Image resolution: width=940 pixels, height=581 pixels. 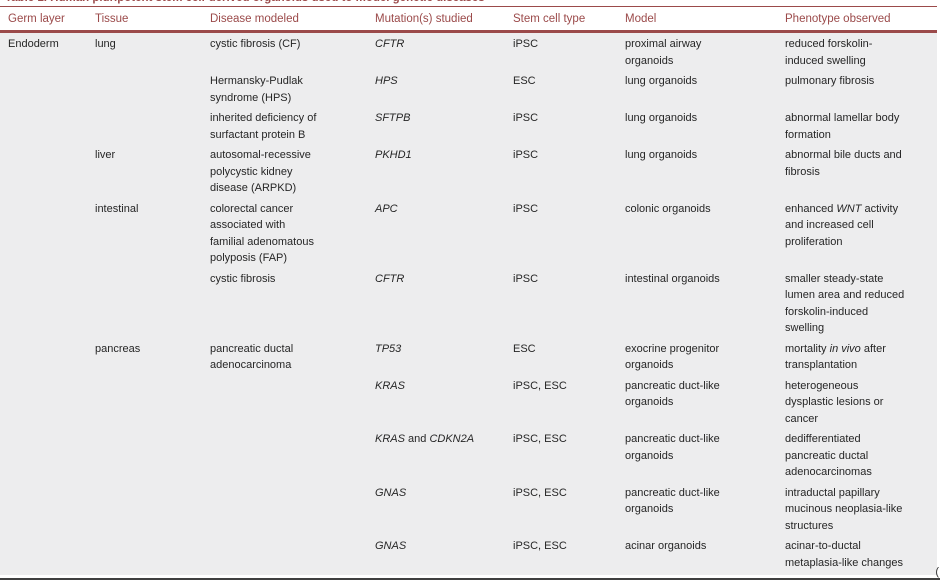 What do you see at coordinates (33, 44) in the screenshot?
I see `cell-germ-layer: Endoderm` at bounding box center [33, 44].